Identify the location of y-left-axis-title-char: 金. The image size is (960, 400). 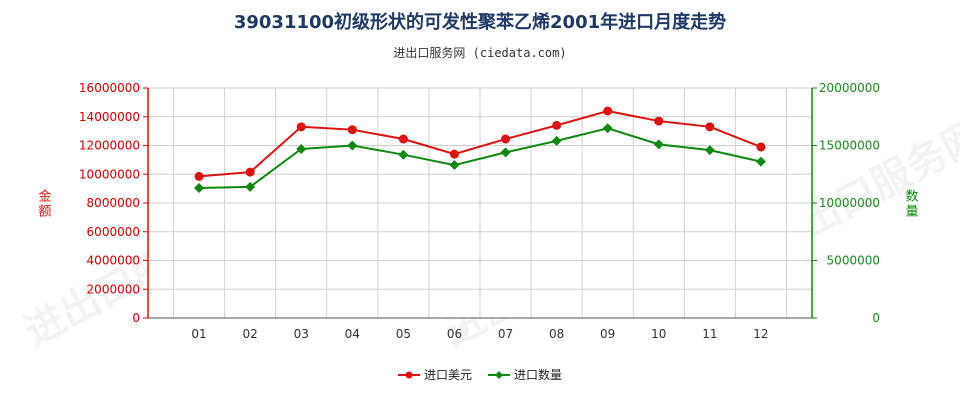
(44, 197).